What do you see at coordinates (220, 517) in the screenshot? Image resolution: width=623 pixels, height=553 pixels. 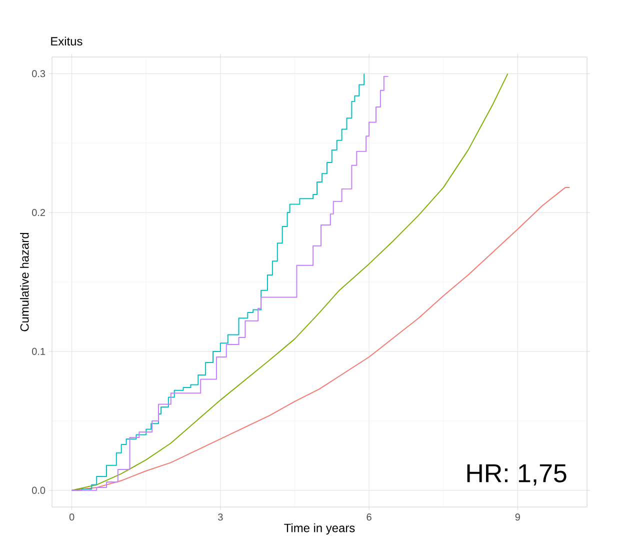 I see `x-tick-label: 3` at bounding box center [220, 517].